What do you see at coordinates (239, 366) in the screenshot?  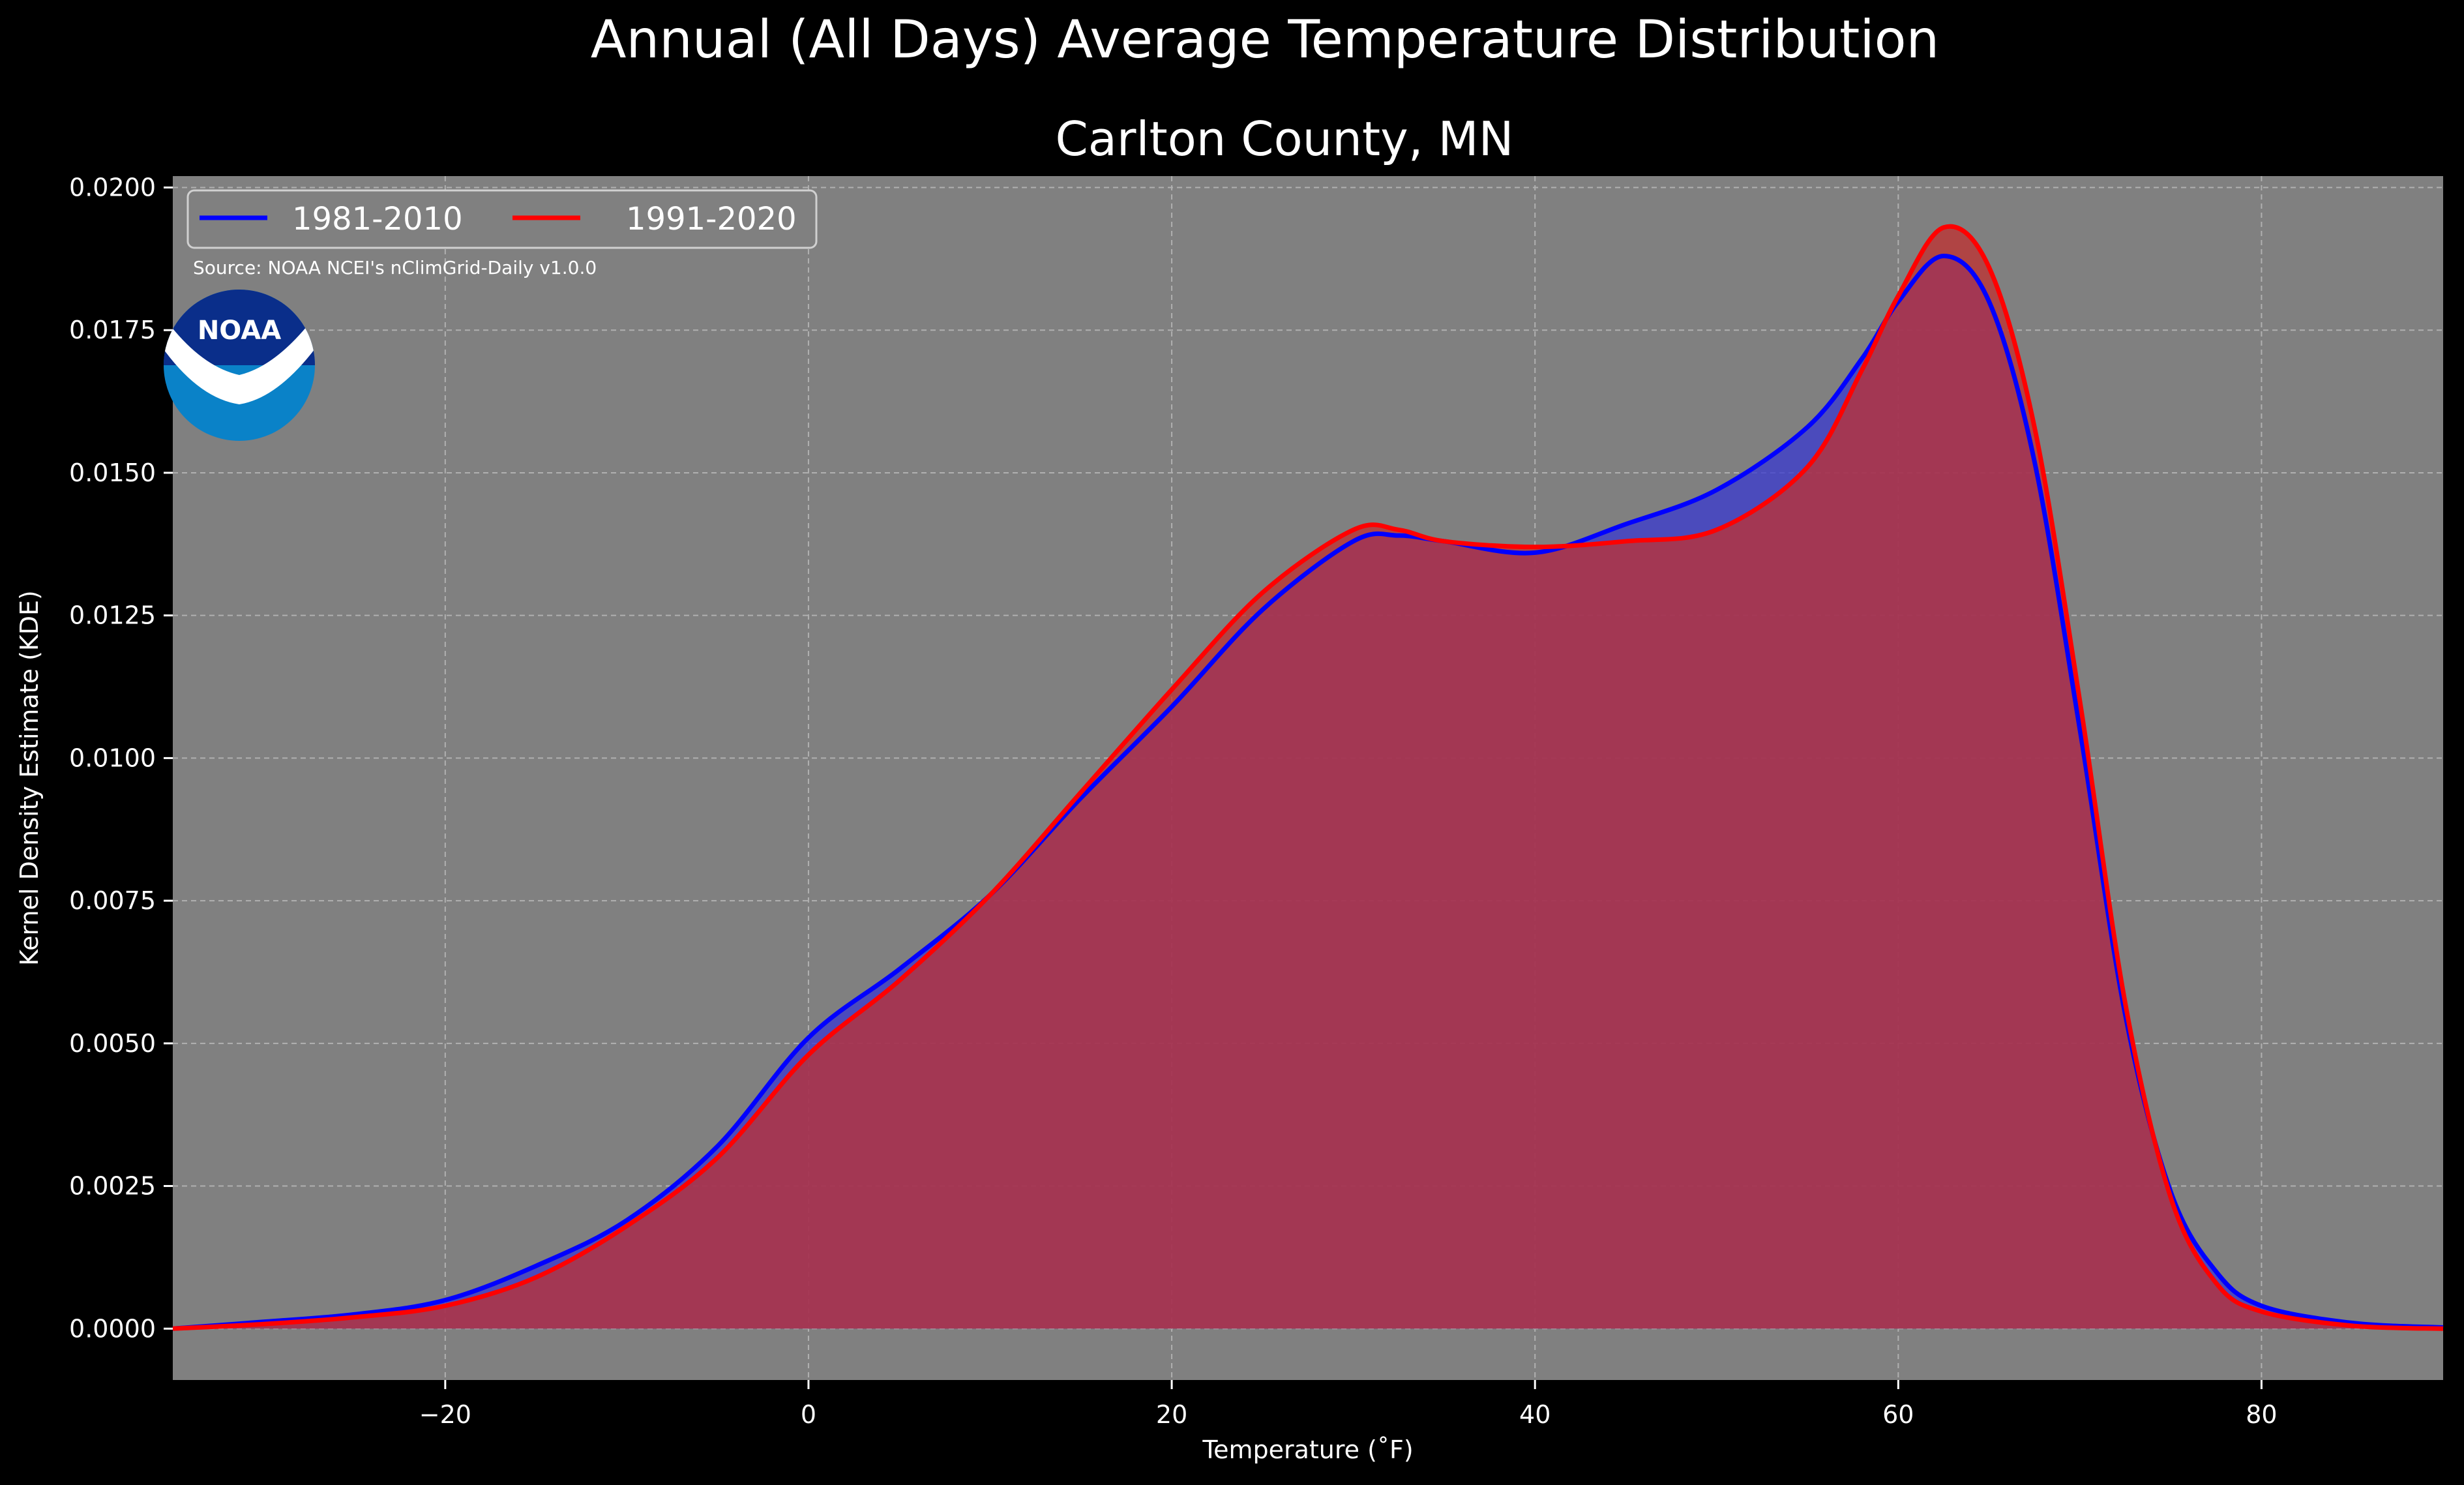 I see `noaa-logo: NOAA` at bounding box center [239, 366].